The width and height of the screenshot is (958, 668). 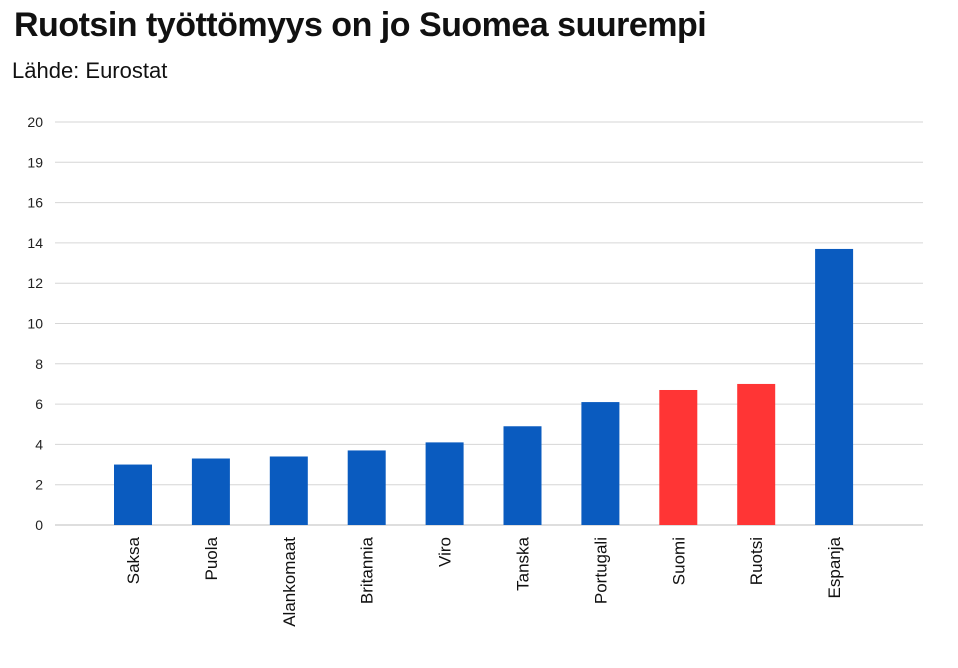 What do you see at coordinates (367, 570) in the screenshot?
I see `x-tick-label: Britannia` at bounding box center [367, 570].